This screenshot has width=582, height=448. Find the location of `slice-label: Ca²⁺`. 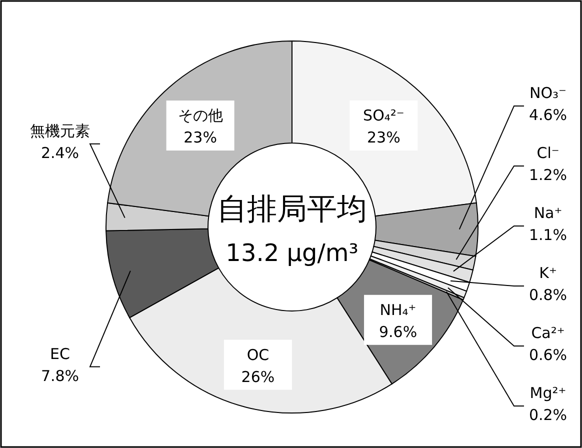

slice-label: Ca²⁺ is located at coordinates (548, 333).